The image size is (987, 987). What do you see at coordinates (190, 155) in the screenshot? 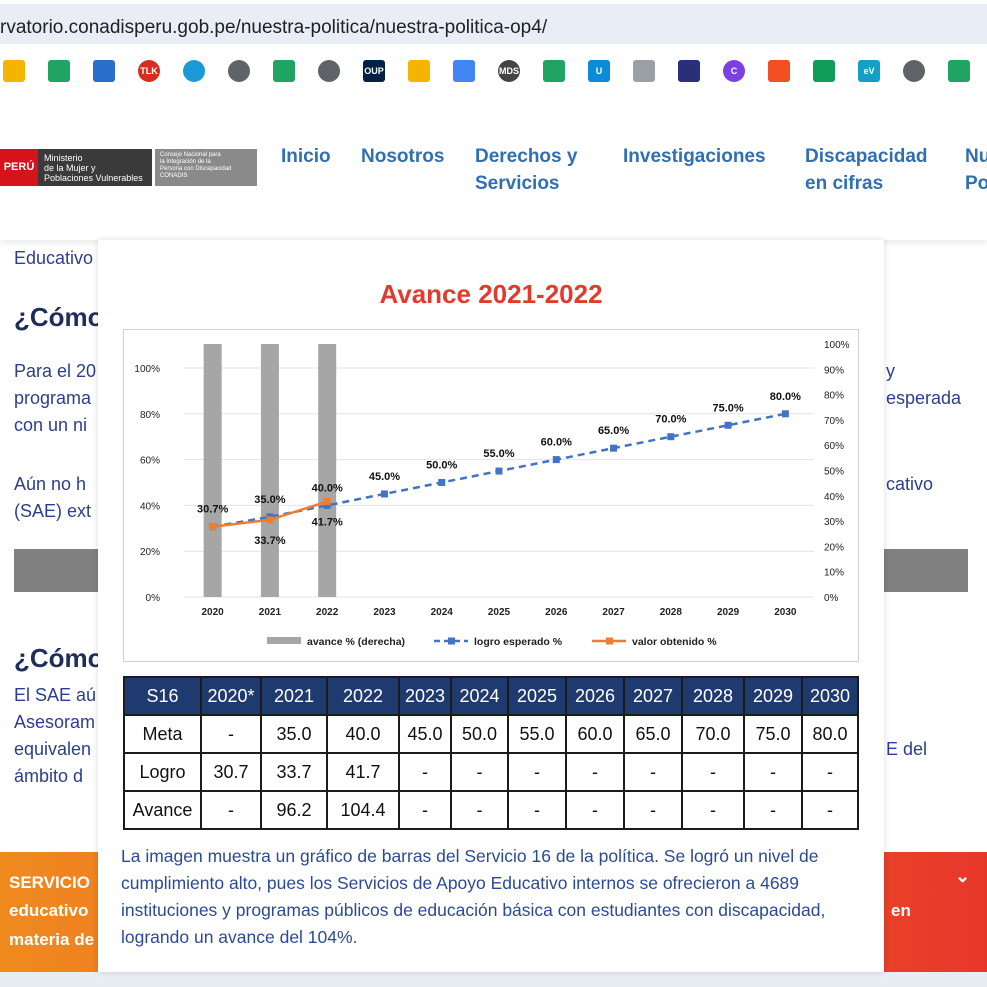
I see `conadis-logo-line: Consejo Nacional para` at bounding box center [190, 155].